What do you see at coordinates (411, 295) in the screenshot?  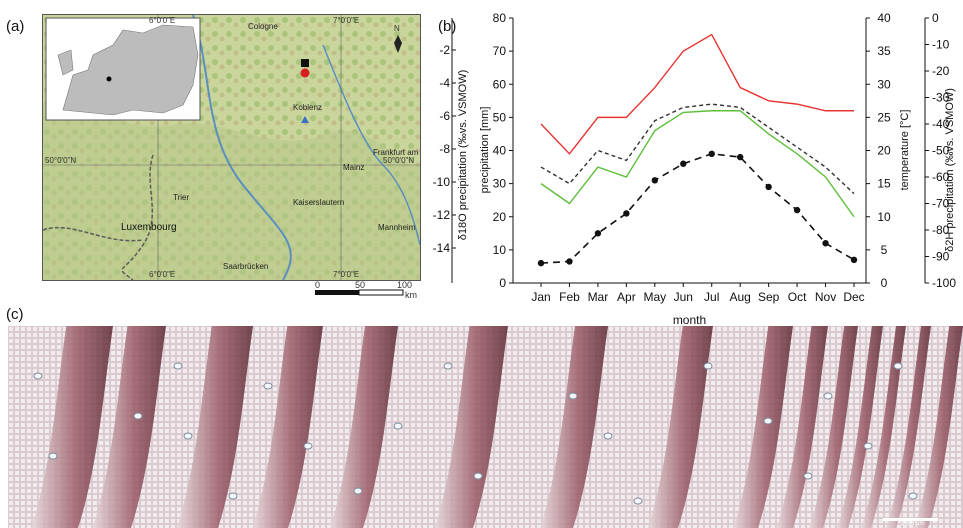 I see `scale-unit: km` at bounding box center [411, 295].